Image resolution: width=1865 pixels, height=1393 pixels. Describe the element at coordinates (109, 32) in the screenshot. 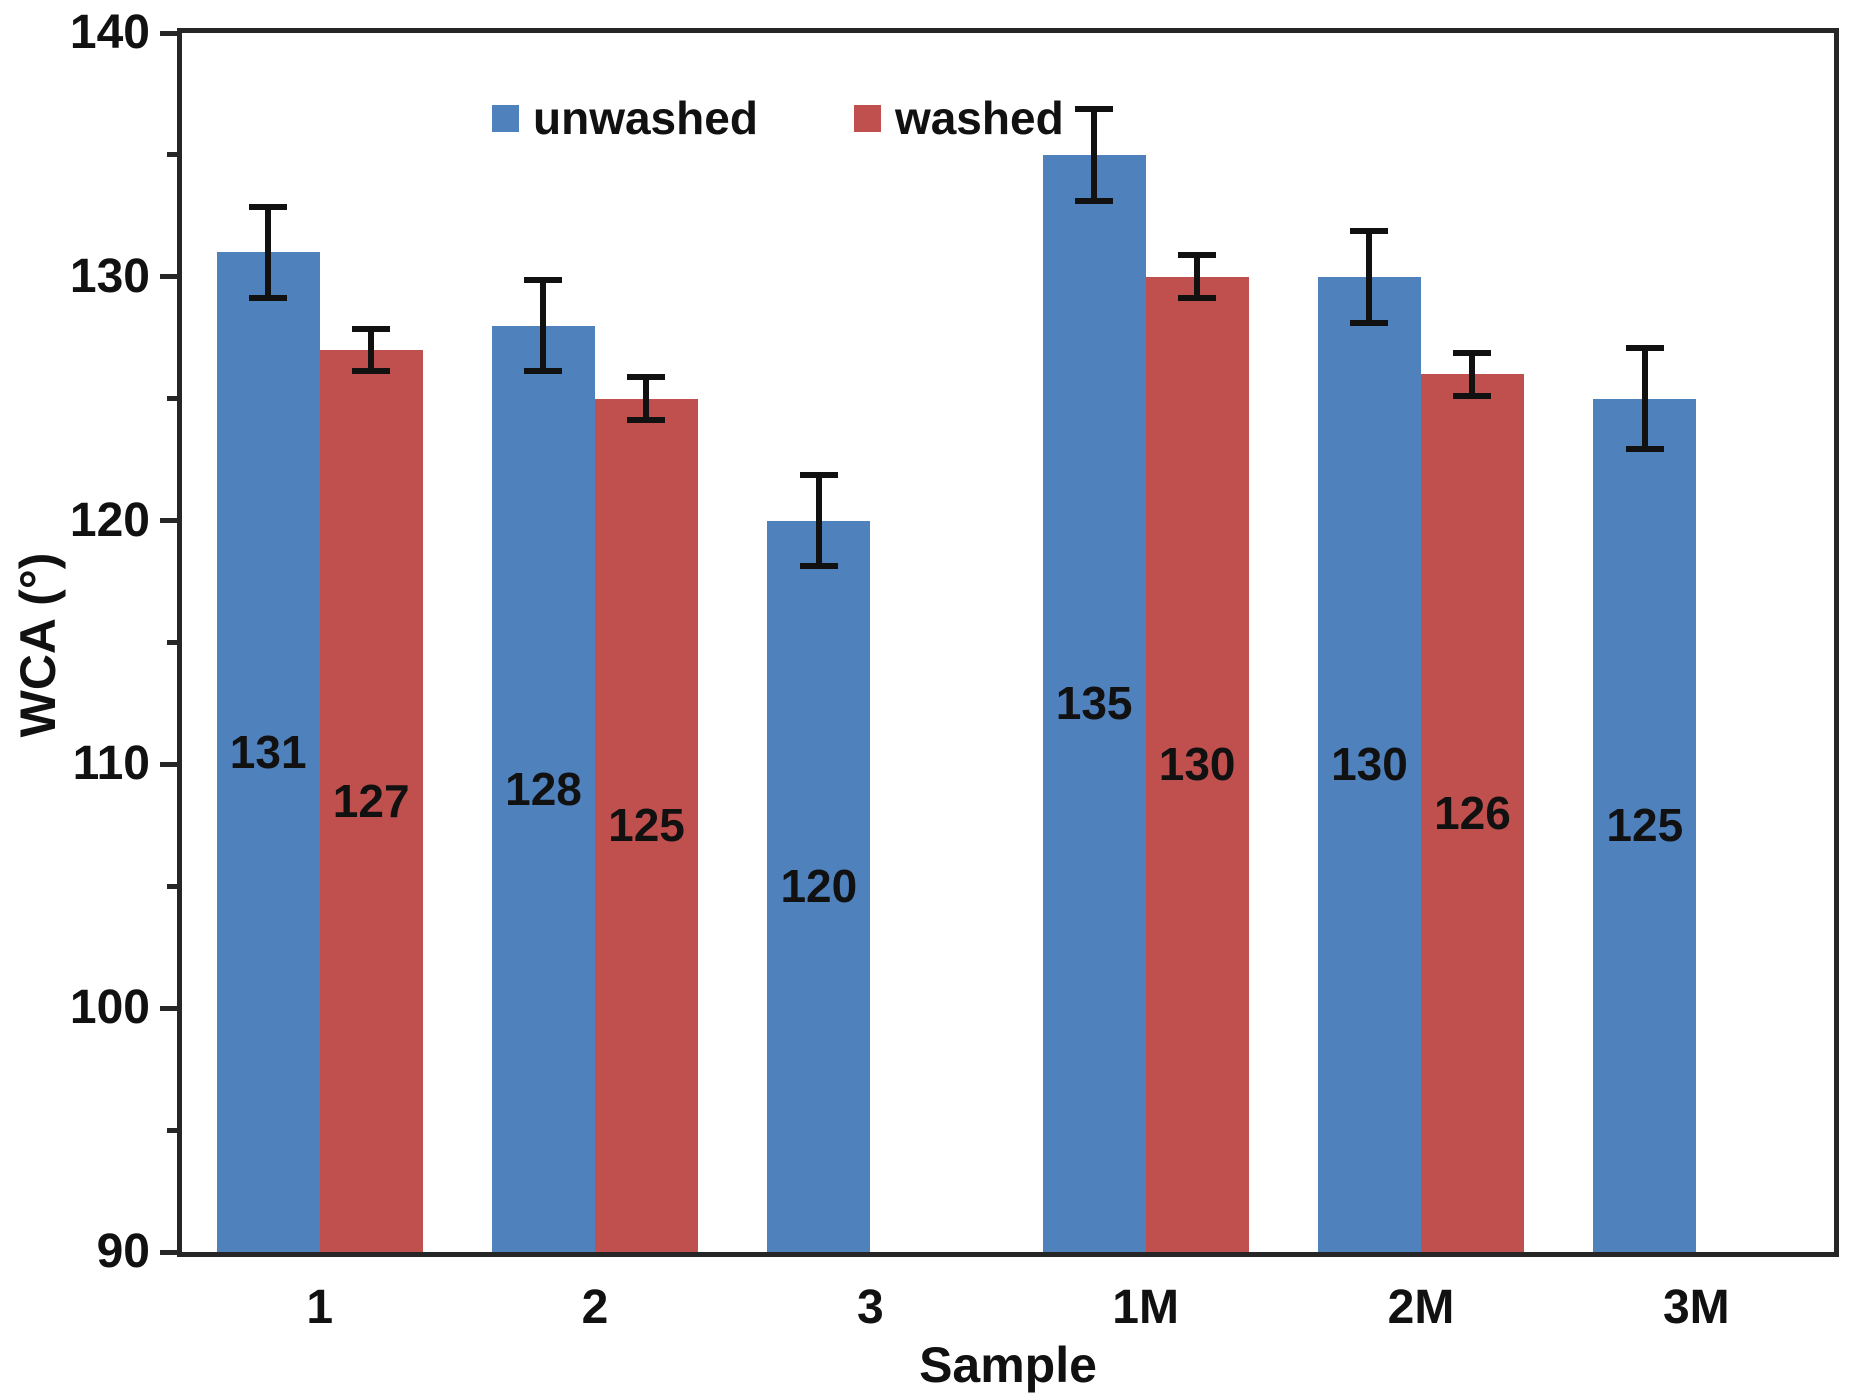

I see `y-tick-label: 140` at that location.